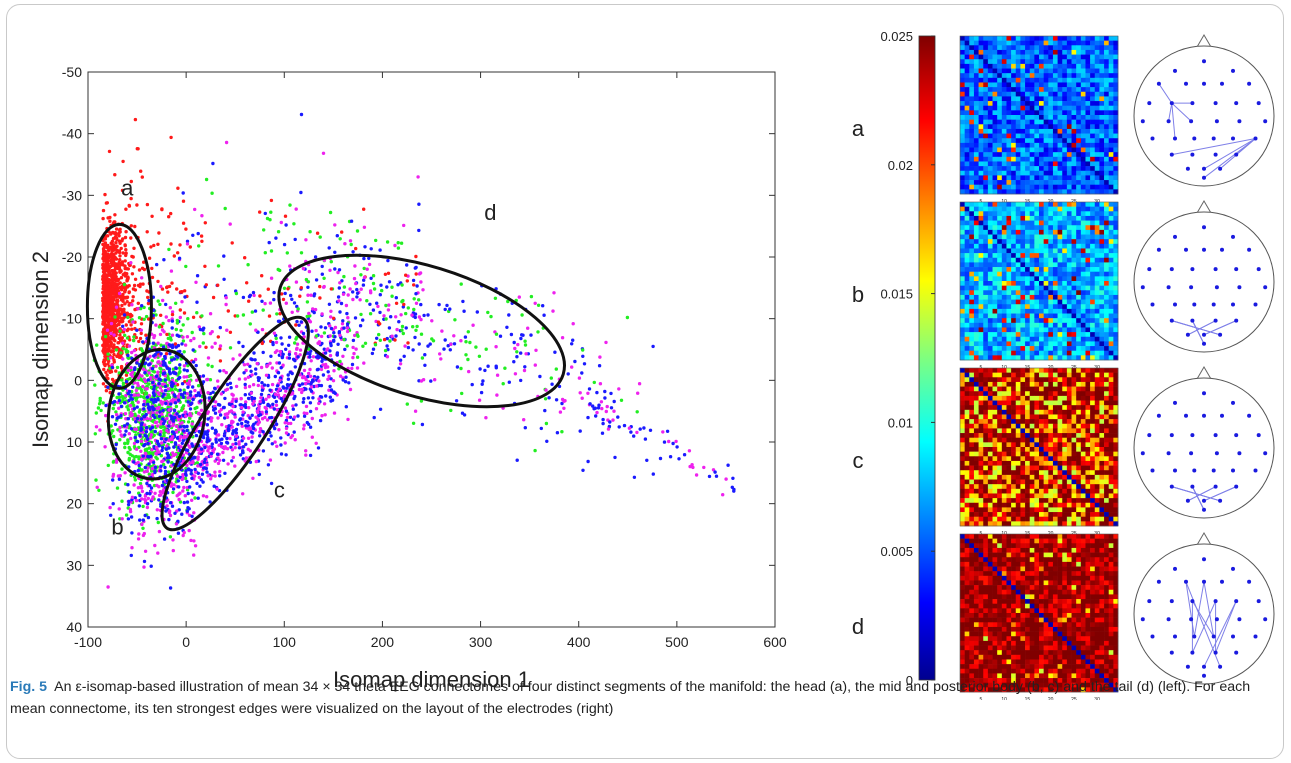 The height and width of the screenshot is (763, 1291). What do you see at coordinates (909, 680) in the screenshot?
I see `colorbar-tick-label: 0` at bounding box center [909, 680].